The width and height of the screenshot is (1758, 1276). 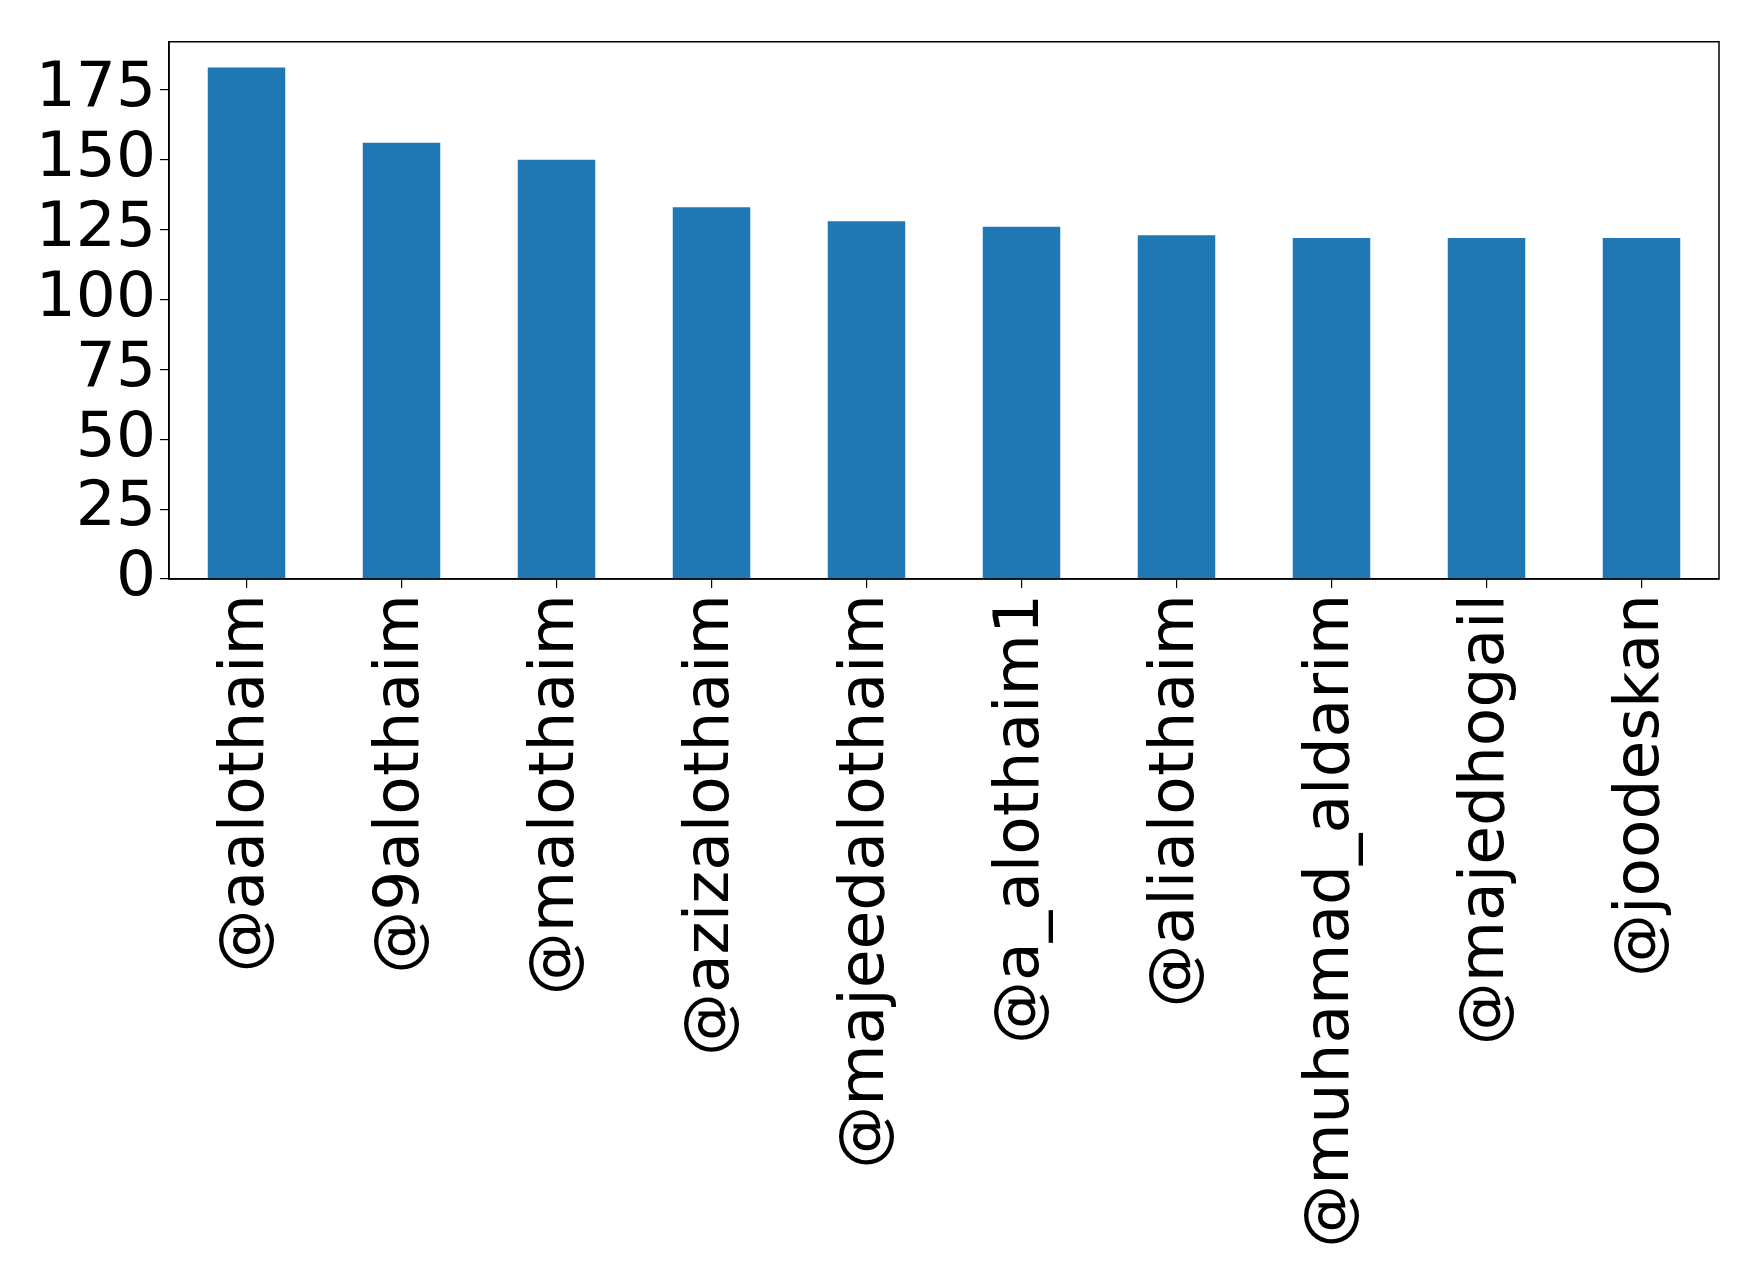 I want to click on x-tick-label: @joodeskan, so click(x=1636, y=786).